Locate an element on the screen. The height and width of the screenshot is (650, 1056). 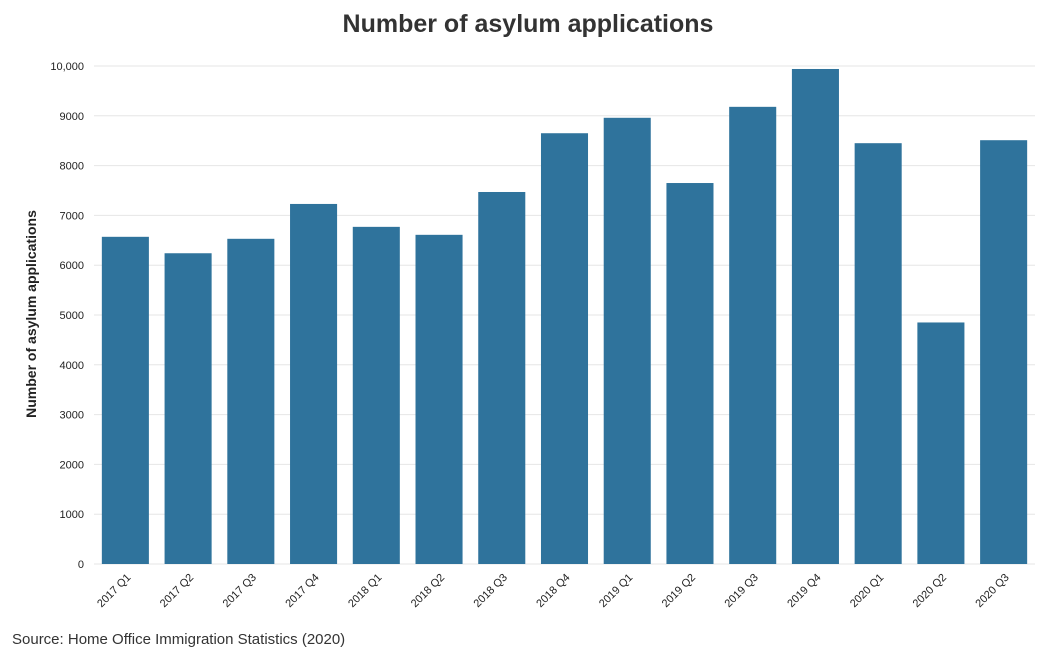
x-tick-label: 2017 Q4 is located at coordinates (302, 591).